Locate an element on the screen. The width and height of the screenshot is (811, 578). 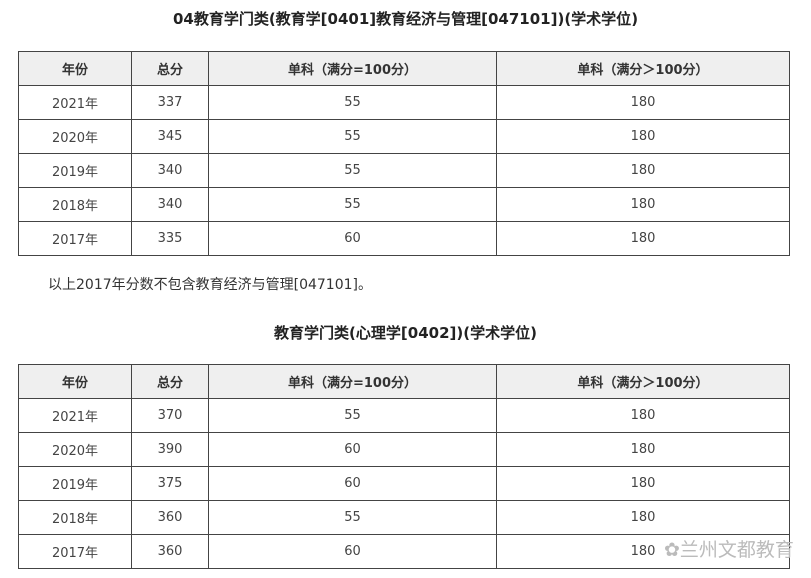
table-row: 2019年 375 60 180 is located at coordinates (404, 483).